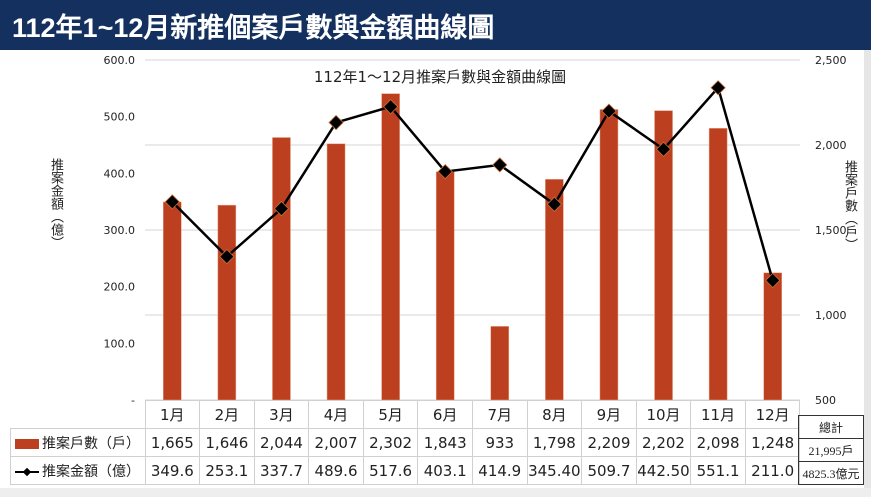  I want to click on left-tick-label: 100.0, so click(120, 343).